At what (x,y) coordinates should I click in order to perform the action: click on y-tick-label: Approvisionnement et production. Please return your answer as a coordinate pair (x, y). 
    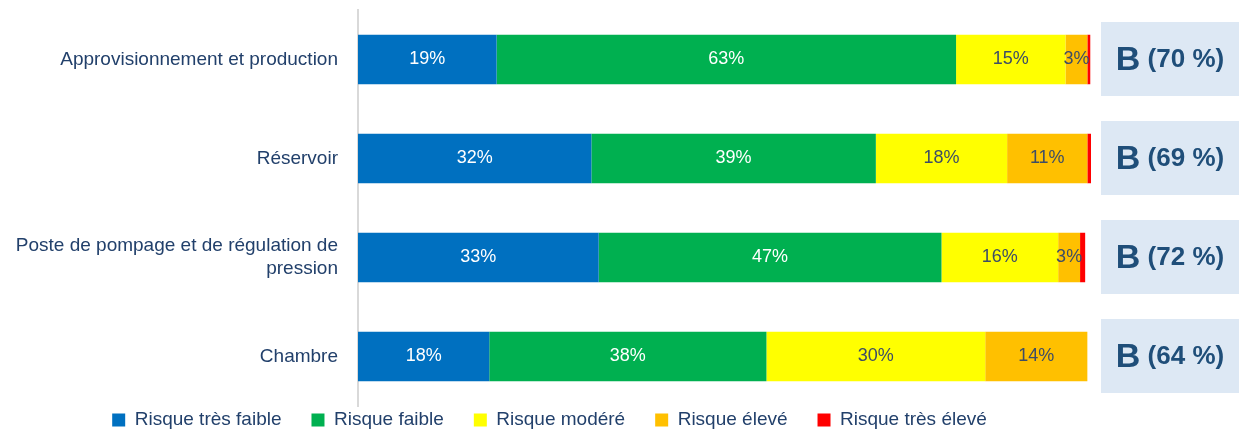
    Looking at the image, I should click on (199, 58).